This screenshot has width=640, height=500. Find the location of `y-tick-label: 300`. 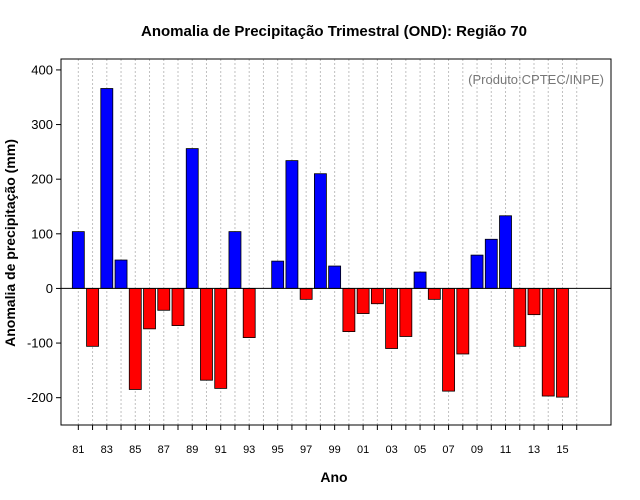

y-tick-label: 300 is located at coordinates (42, 124).